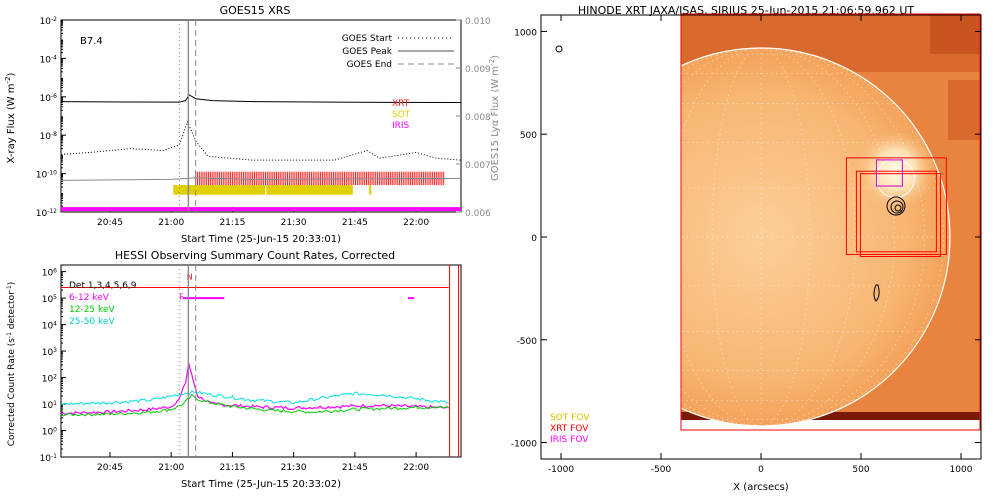 This screenshot has width=1000, height=500. Describe the element at coordinates (255, 389) in the screenshot. I see `hessi-series-6-12-kev` at that location.